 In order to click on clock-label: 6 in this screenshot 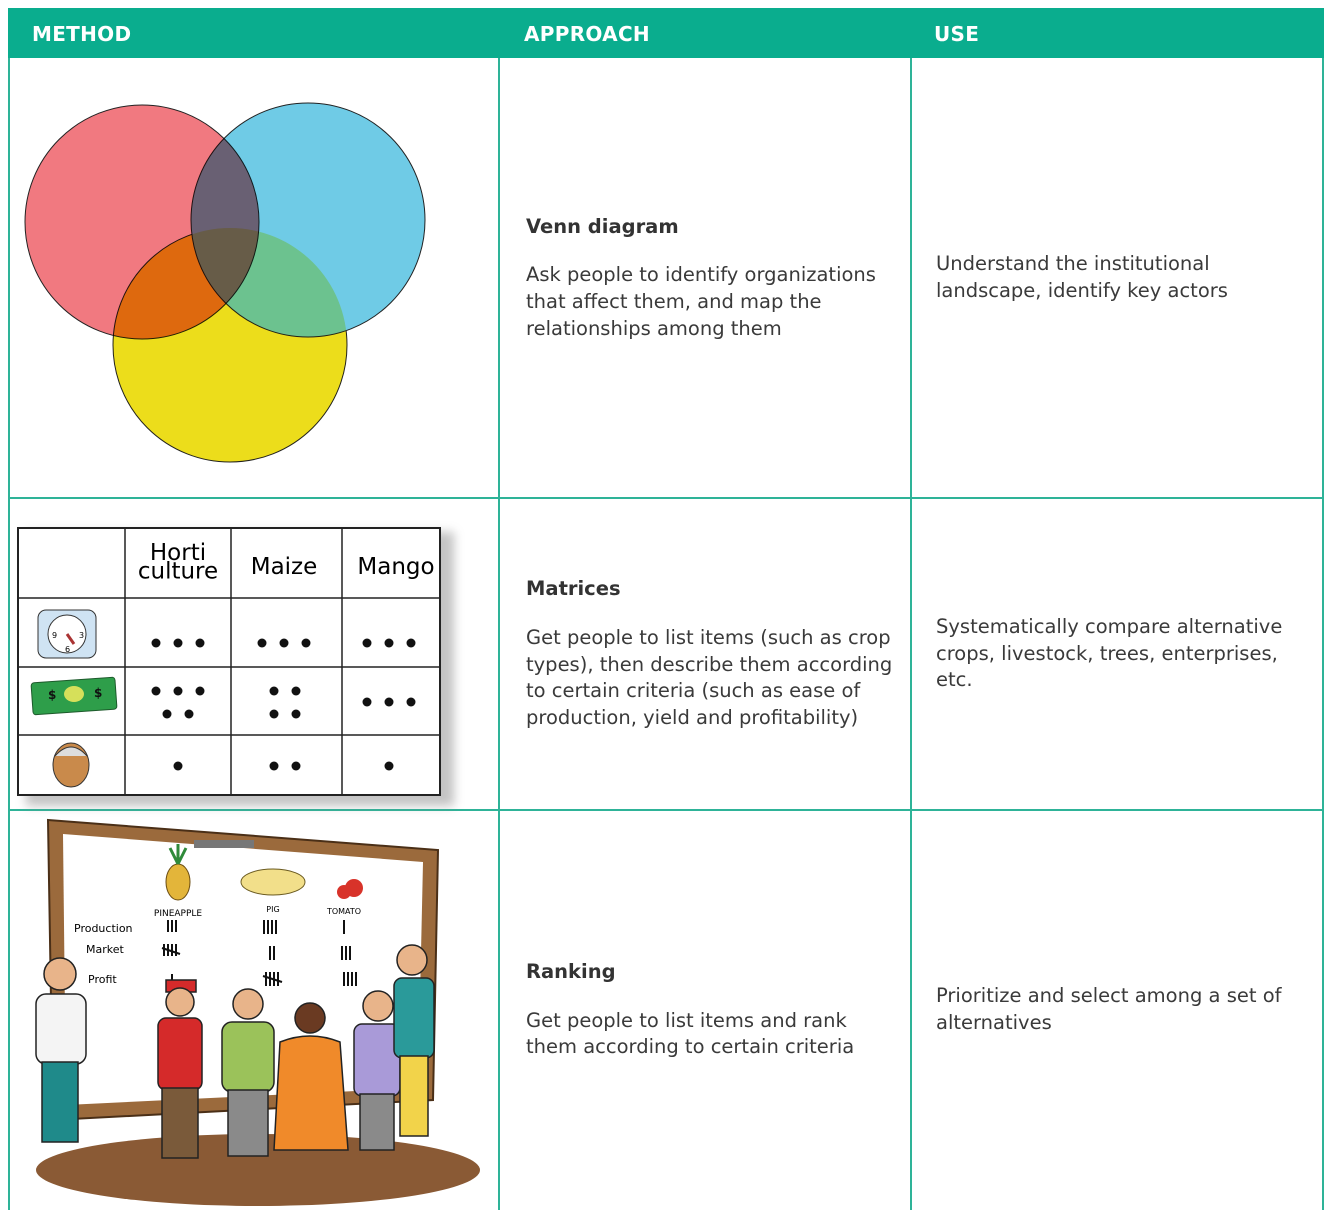, I will do `click(67, 649)`.